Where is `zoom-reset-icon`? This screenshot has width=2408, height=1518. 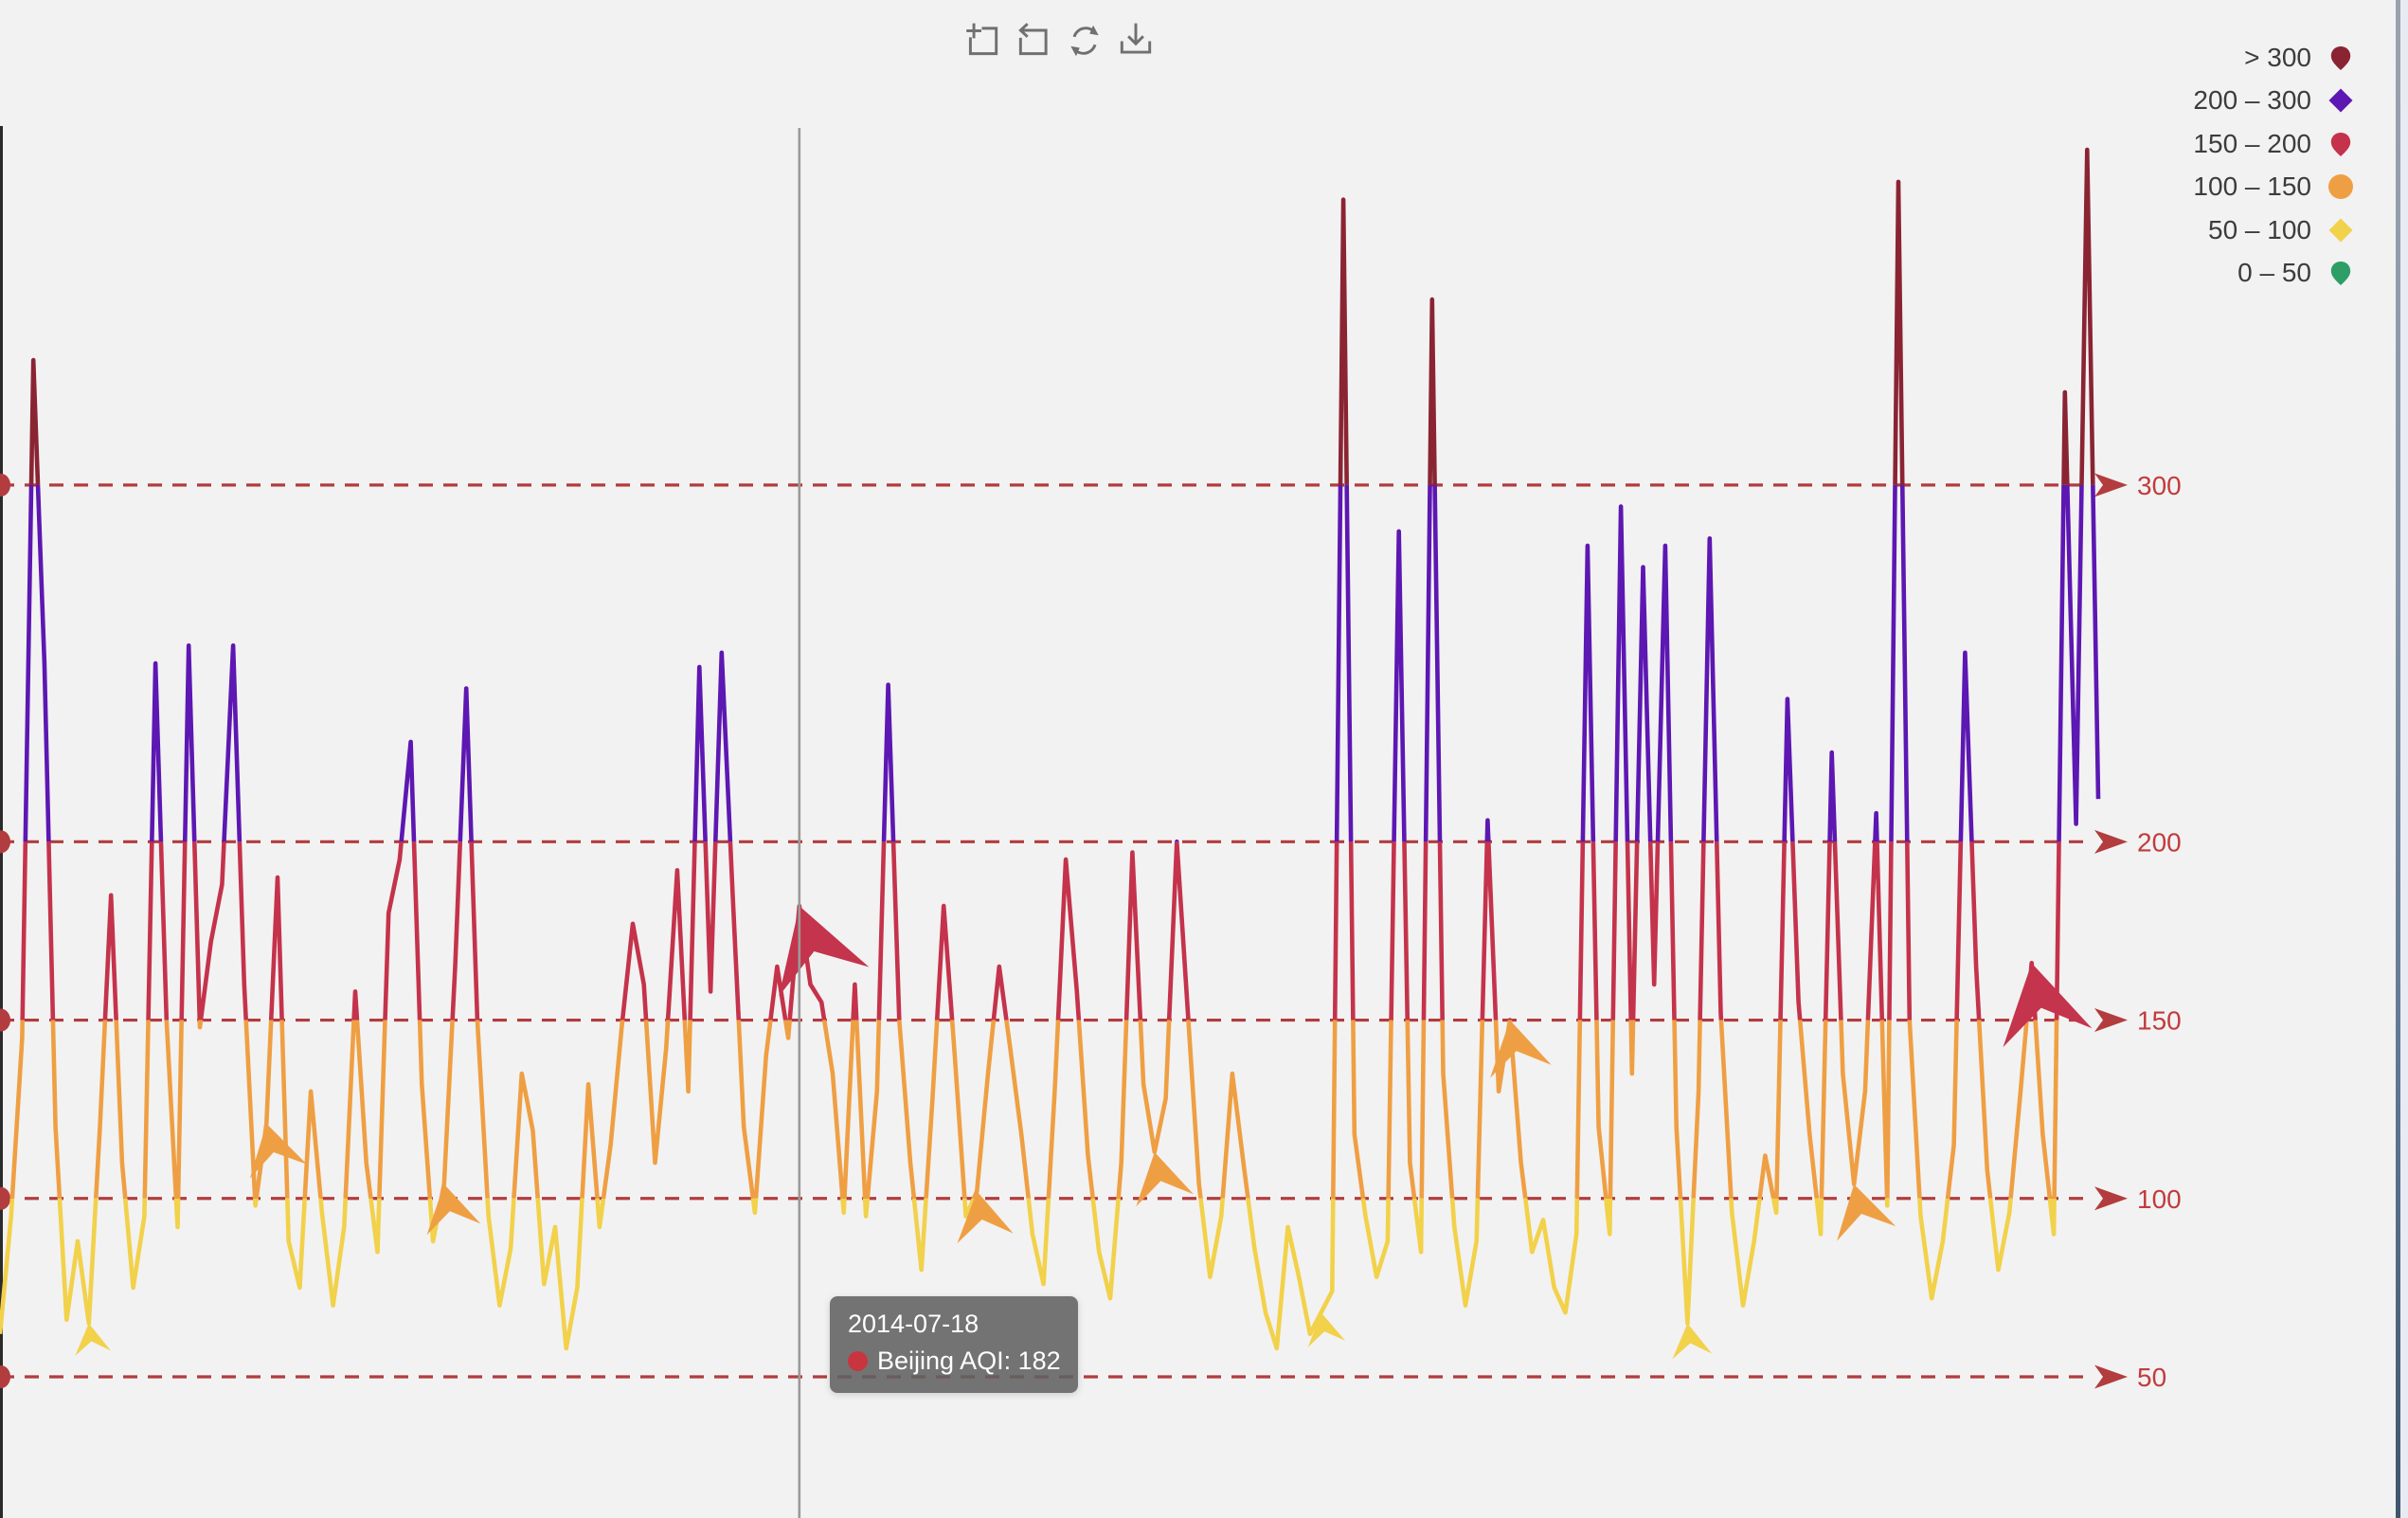 zoom-reset-icon is located at coordinates (1033, 41).